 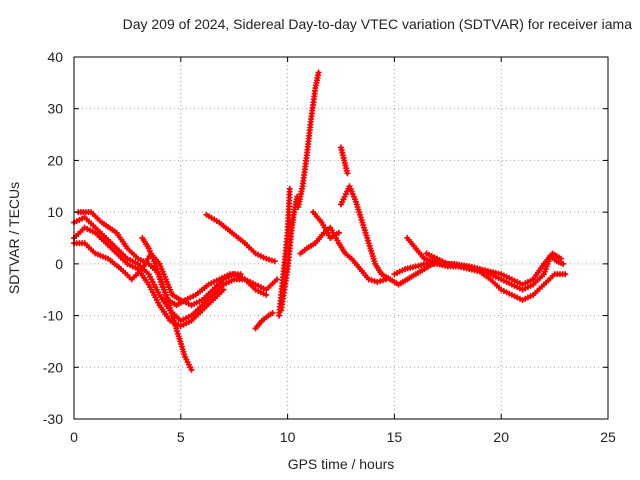 I want to click on y-tick-label: -20, so click(x=53, y=367).